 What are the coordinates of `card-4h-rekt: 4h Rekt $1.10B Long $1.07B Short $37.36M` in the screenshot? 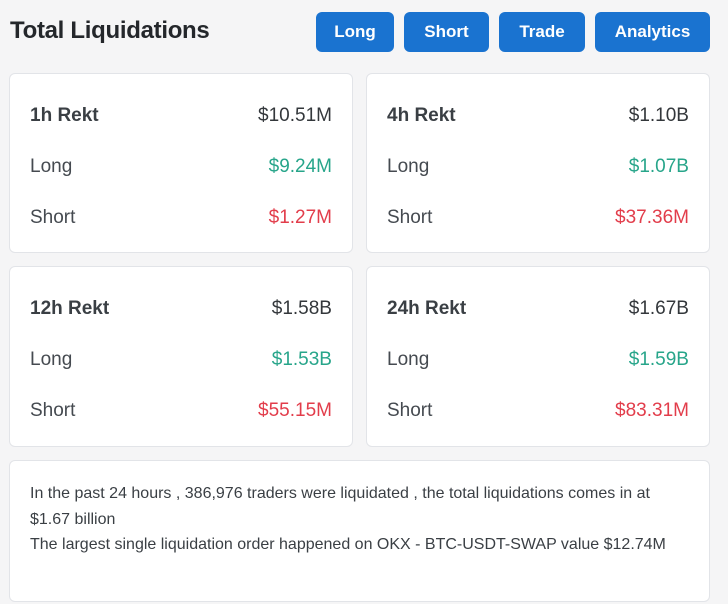 It's located at (538, 163).